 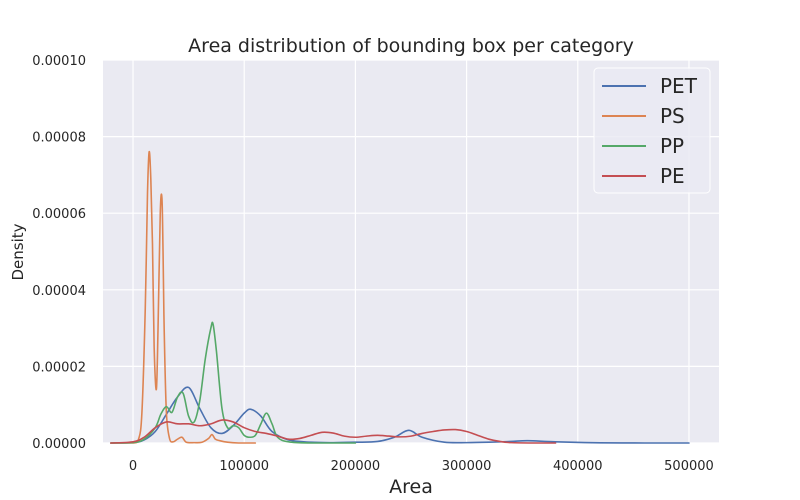 What do you see at coordinates (18, 251) in the screenshot?
I see `y-axis-label: Density` at bounding box center [18, 251].